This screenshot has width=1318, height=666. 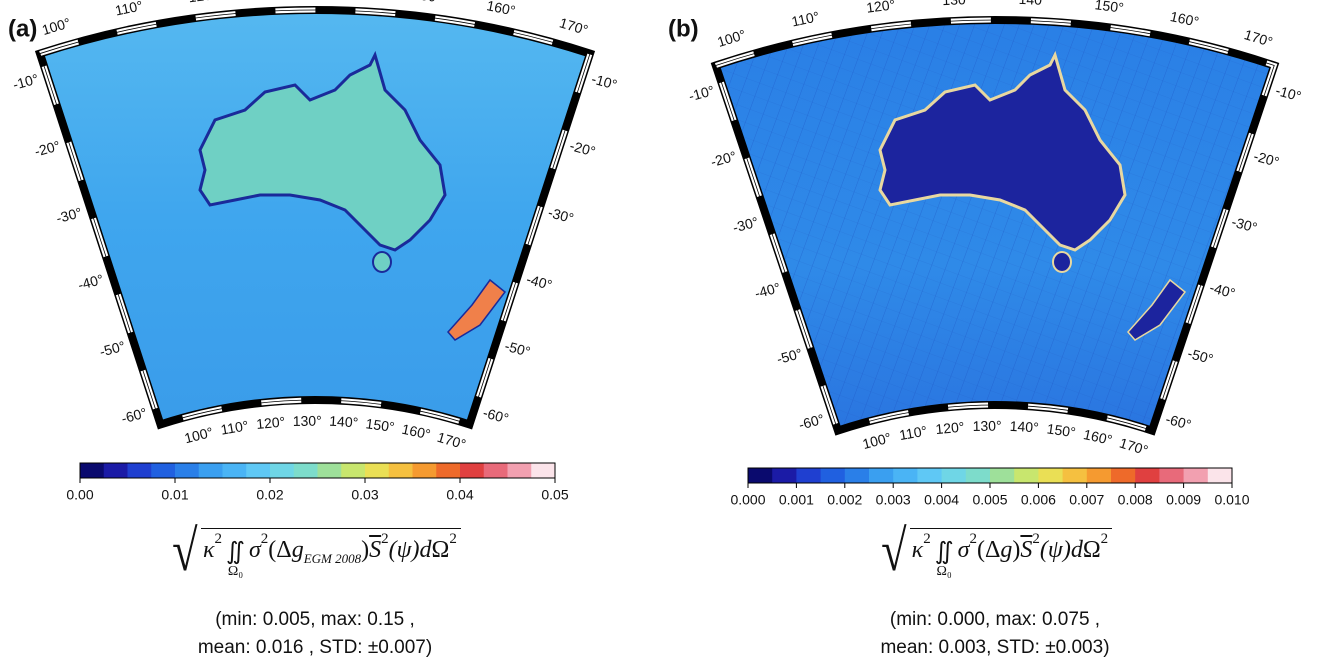 I want to click on lon-label-top: 150°, so click(x=427, y=2).